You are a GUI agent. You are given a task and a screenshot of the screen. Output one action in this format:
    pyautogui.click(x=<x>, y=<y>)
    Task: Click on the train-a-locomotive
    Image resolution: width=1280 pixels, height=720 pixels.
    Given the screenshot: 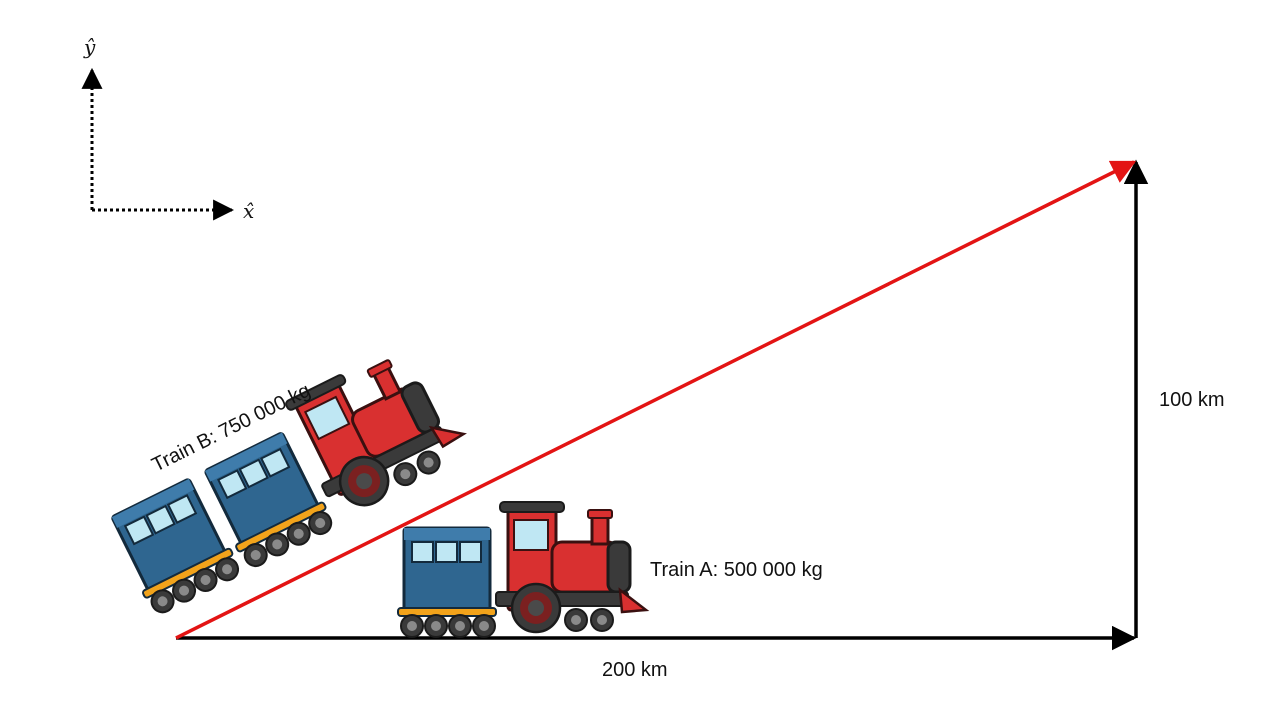 What is the action you would take?
    pyautogui.click(x=571, y=567)
    